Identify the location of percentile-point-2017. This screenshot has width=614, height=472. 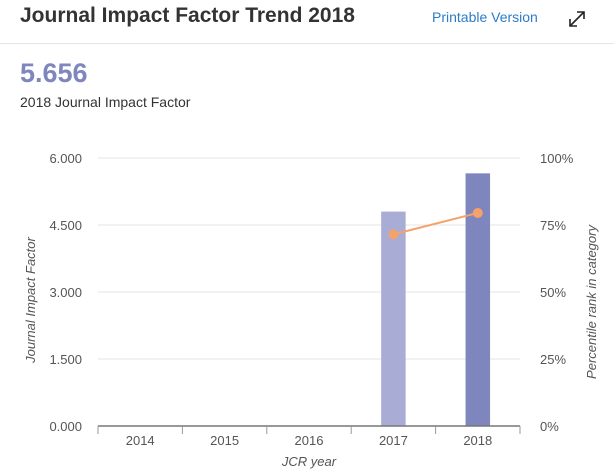
(393, 234).